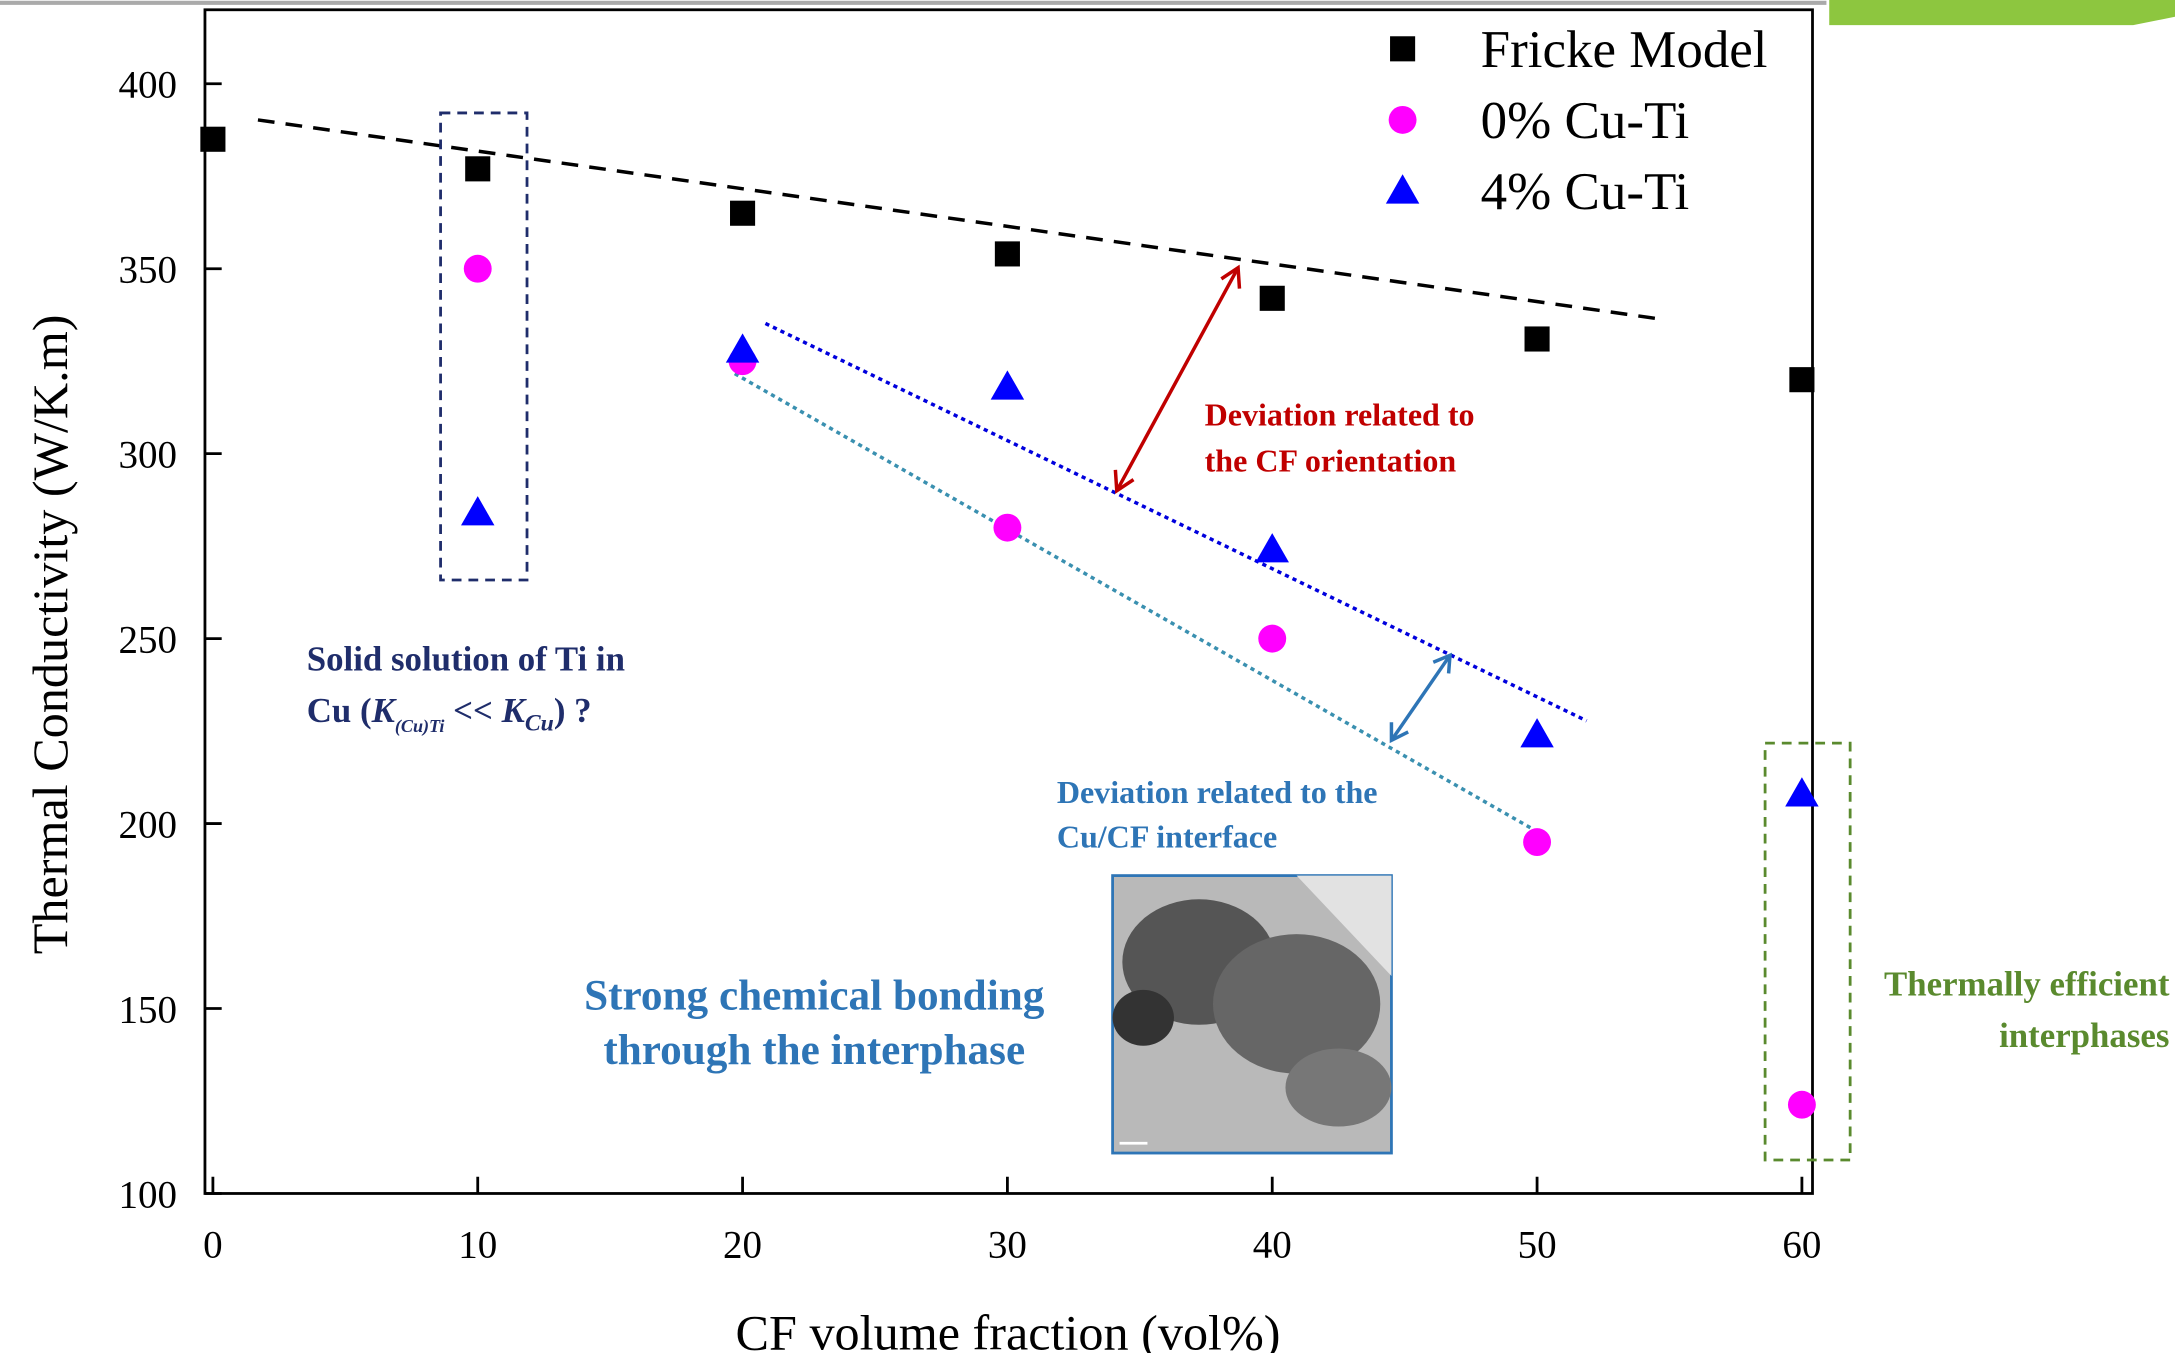 Image resolution: width=2175 pixels, height=1353 pixels. What do you see at coordinates (148, 455) in the screenshot?
I see `y-tick-label: 300` at bounding box center [148, 455].